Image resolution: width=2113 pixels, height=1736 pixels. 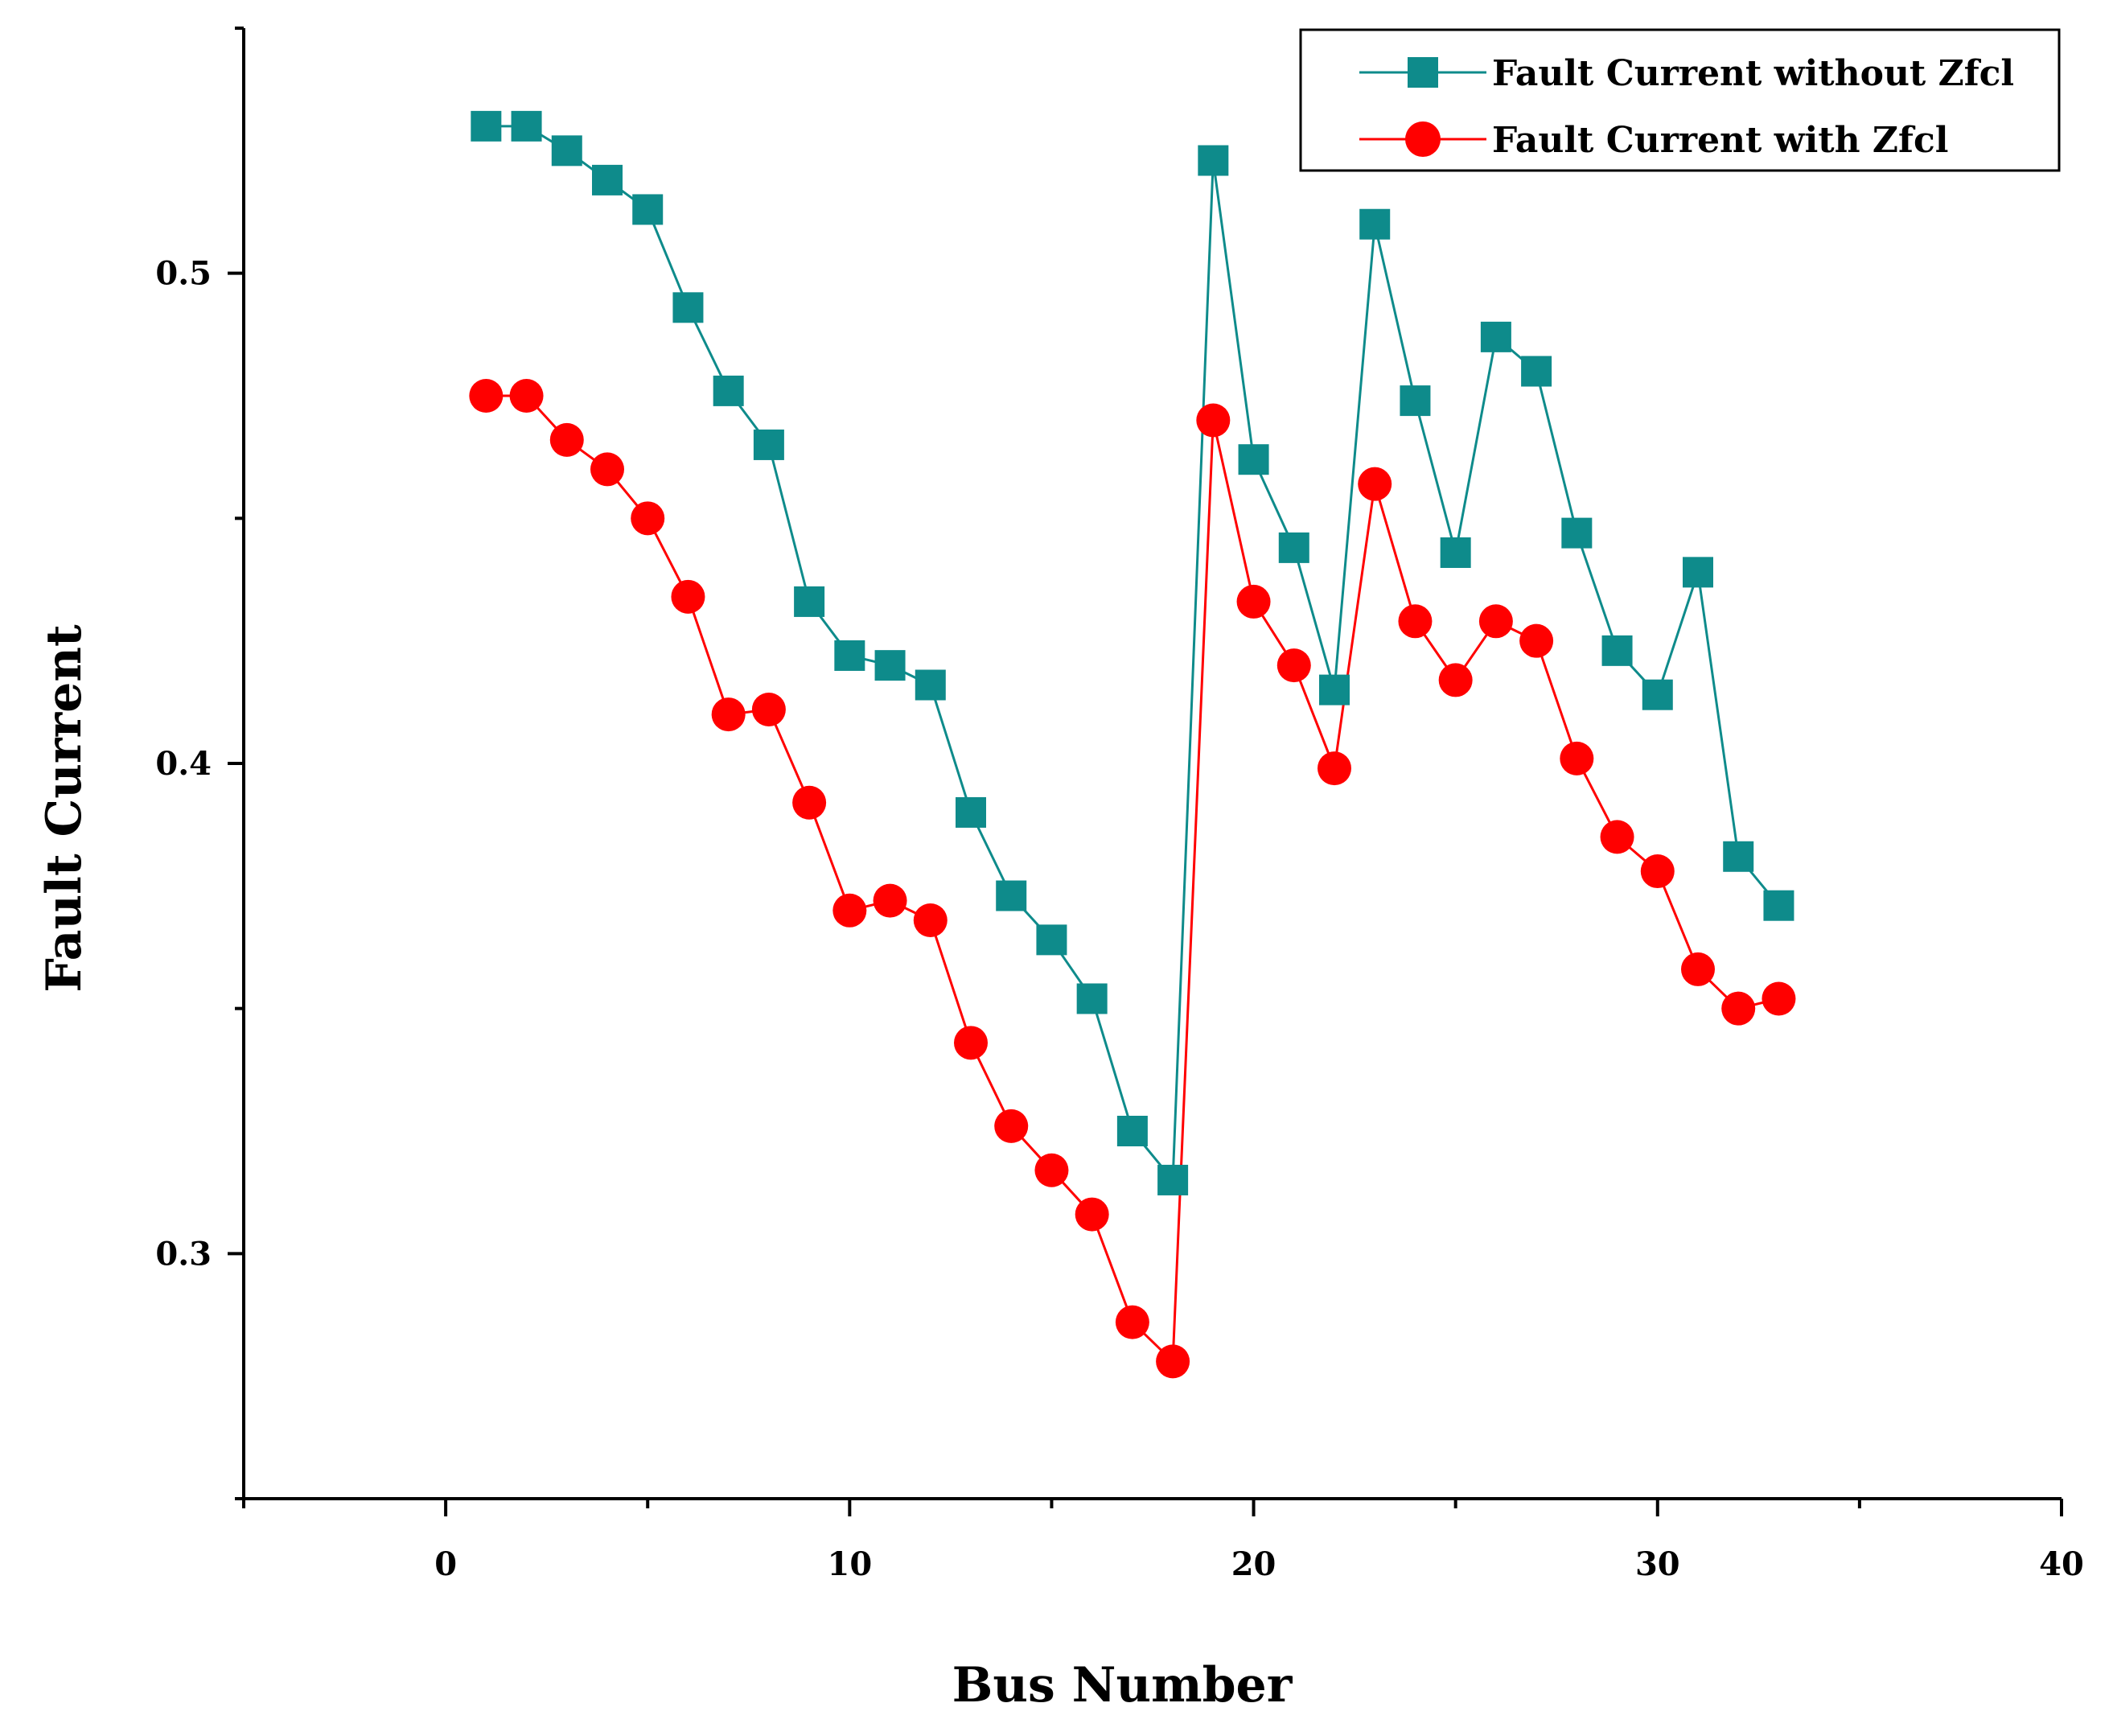 I want to click on x-tick-label: 20, so click(x=1253, y=1564).